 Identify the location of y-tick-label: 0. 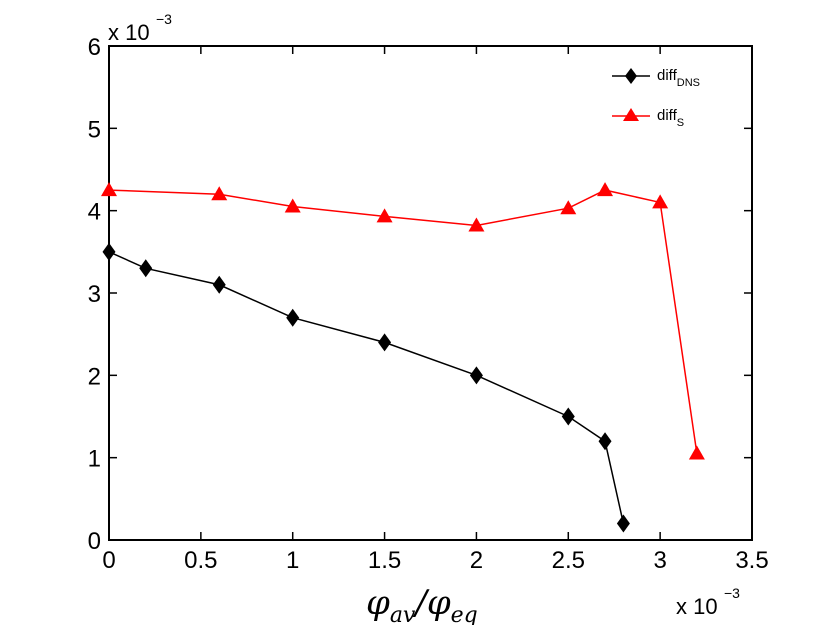
(94, 541).